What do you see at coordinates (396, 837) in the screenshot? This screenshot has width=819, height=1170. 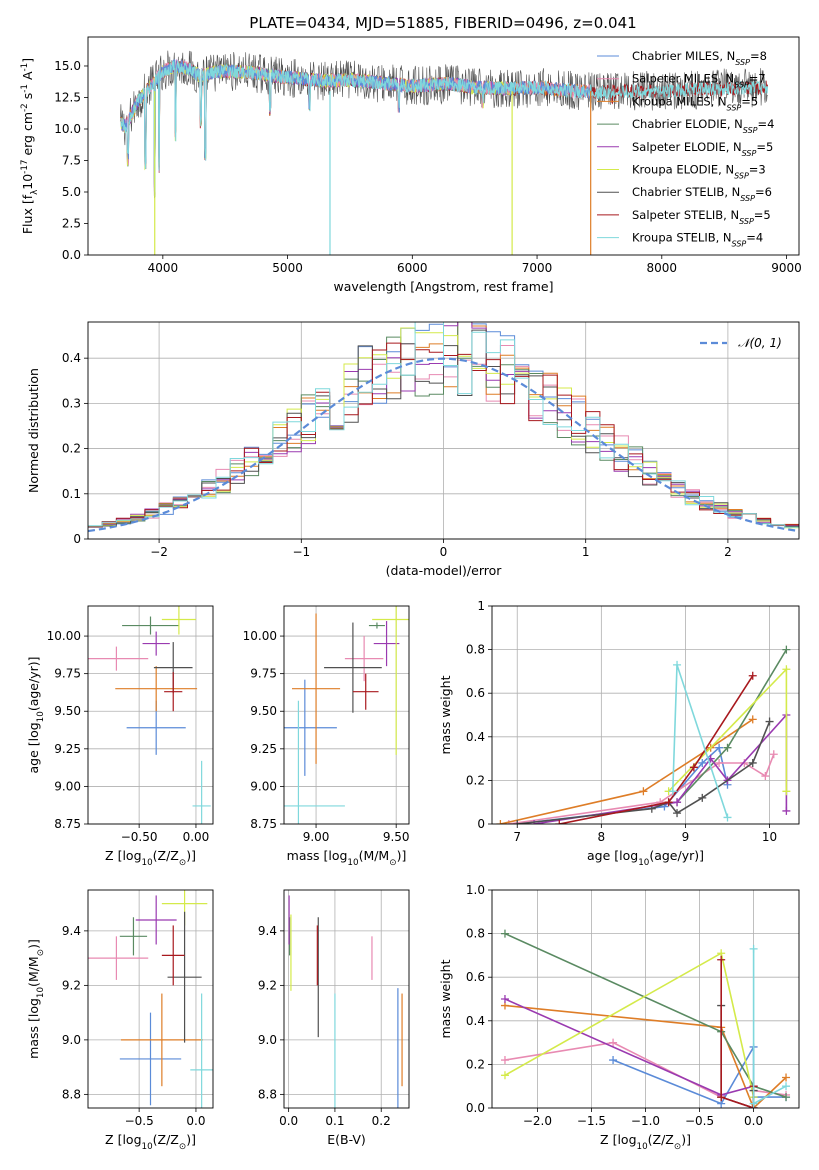 I see `x-tick-label: 9.50` at bounding box center [396, 837].